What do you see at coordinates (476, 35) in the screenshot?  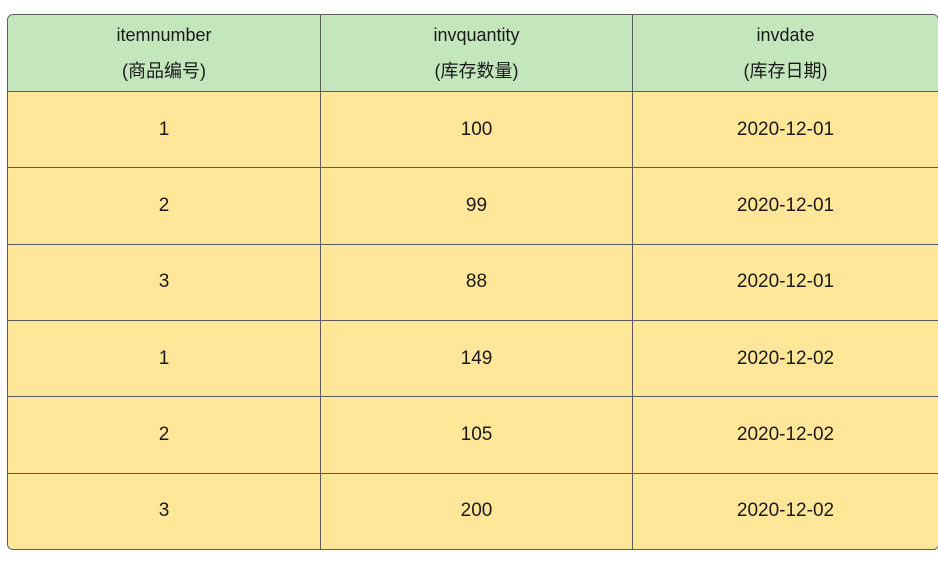 I see `header-invquantity-name: invquantity` at bounding box center [476, 35].